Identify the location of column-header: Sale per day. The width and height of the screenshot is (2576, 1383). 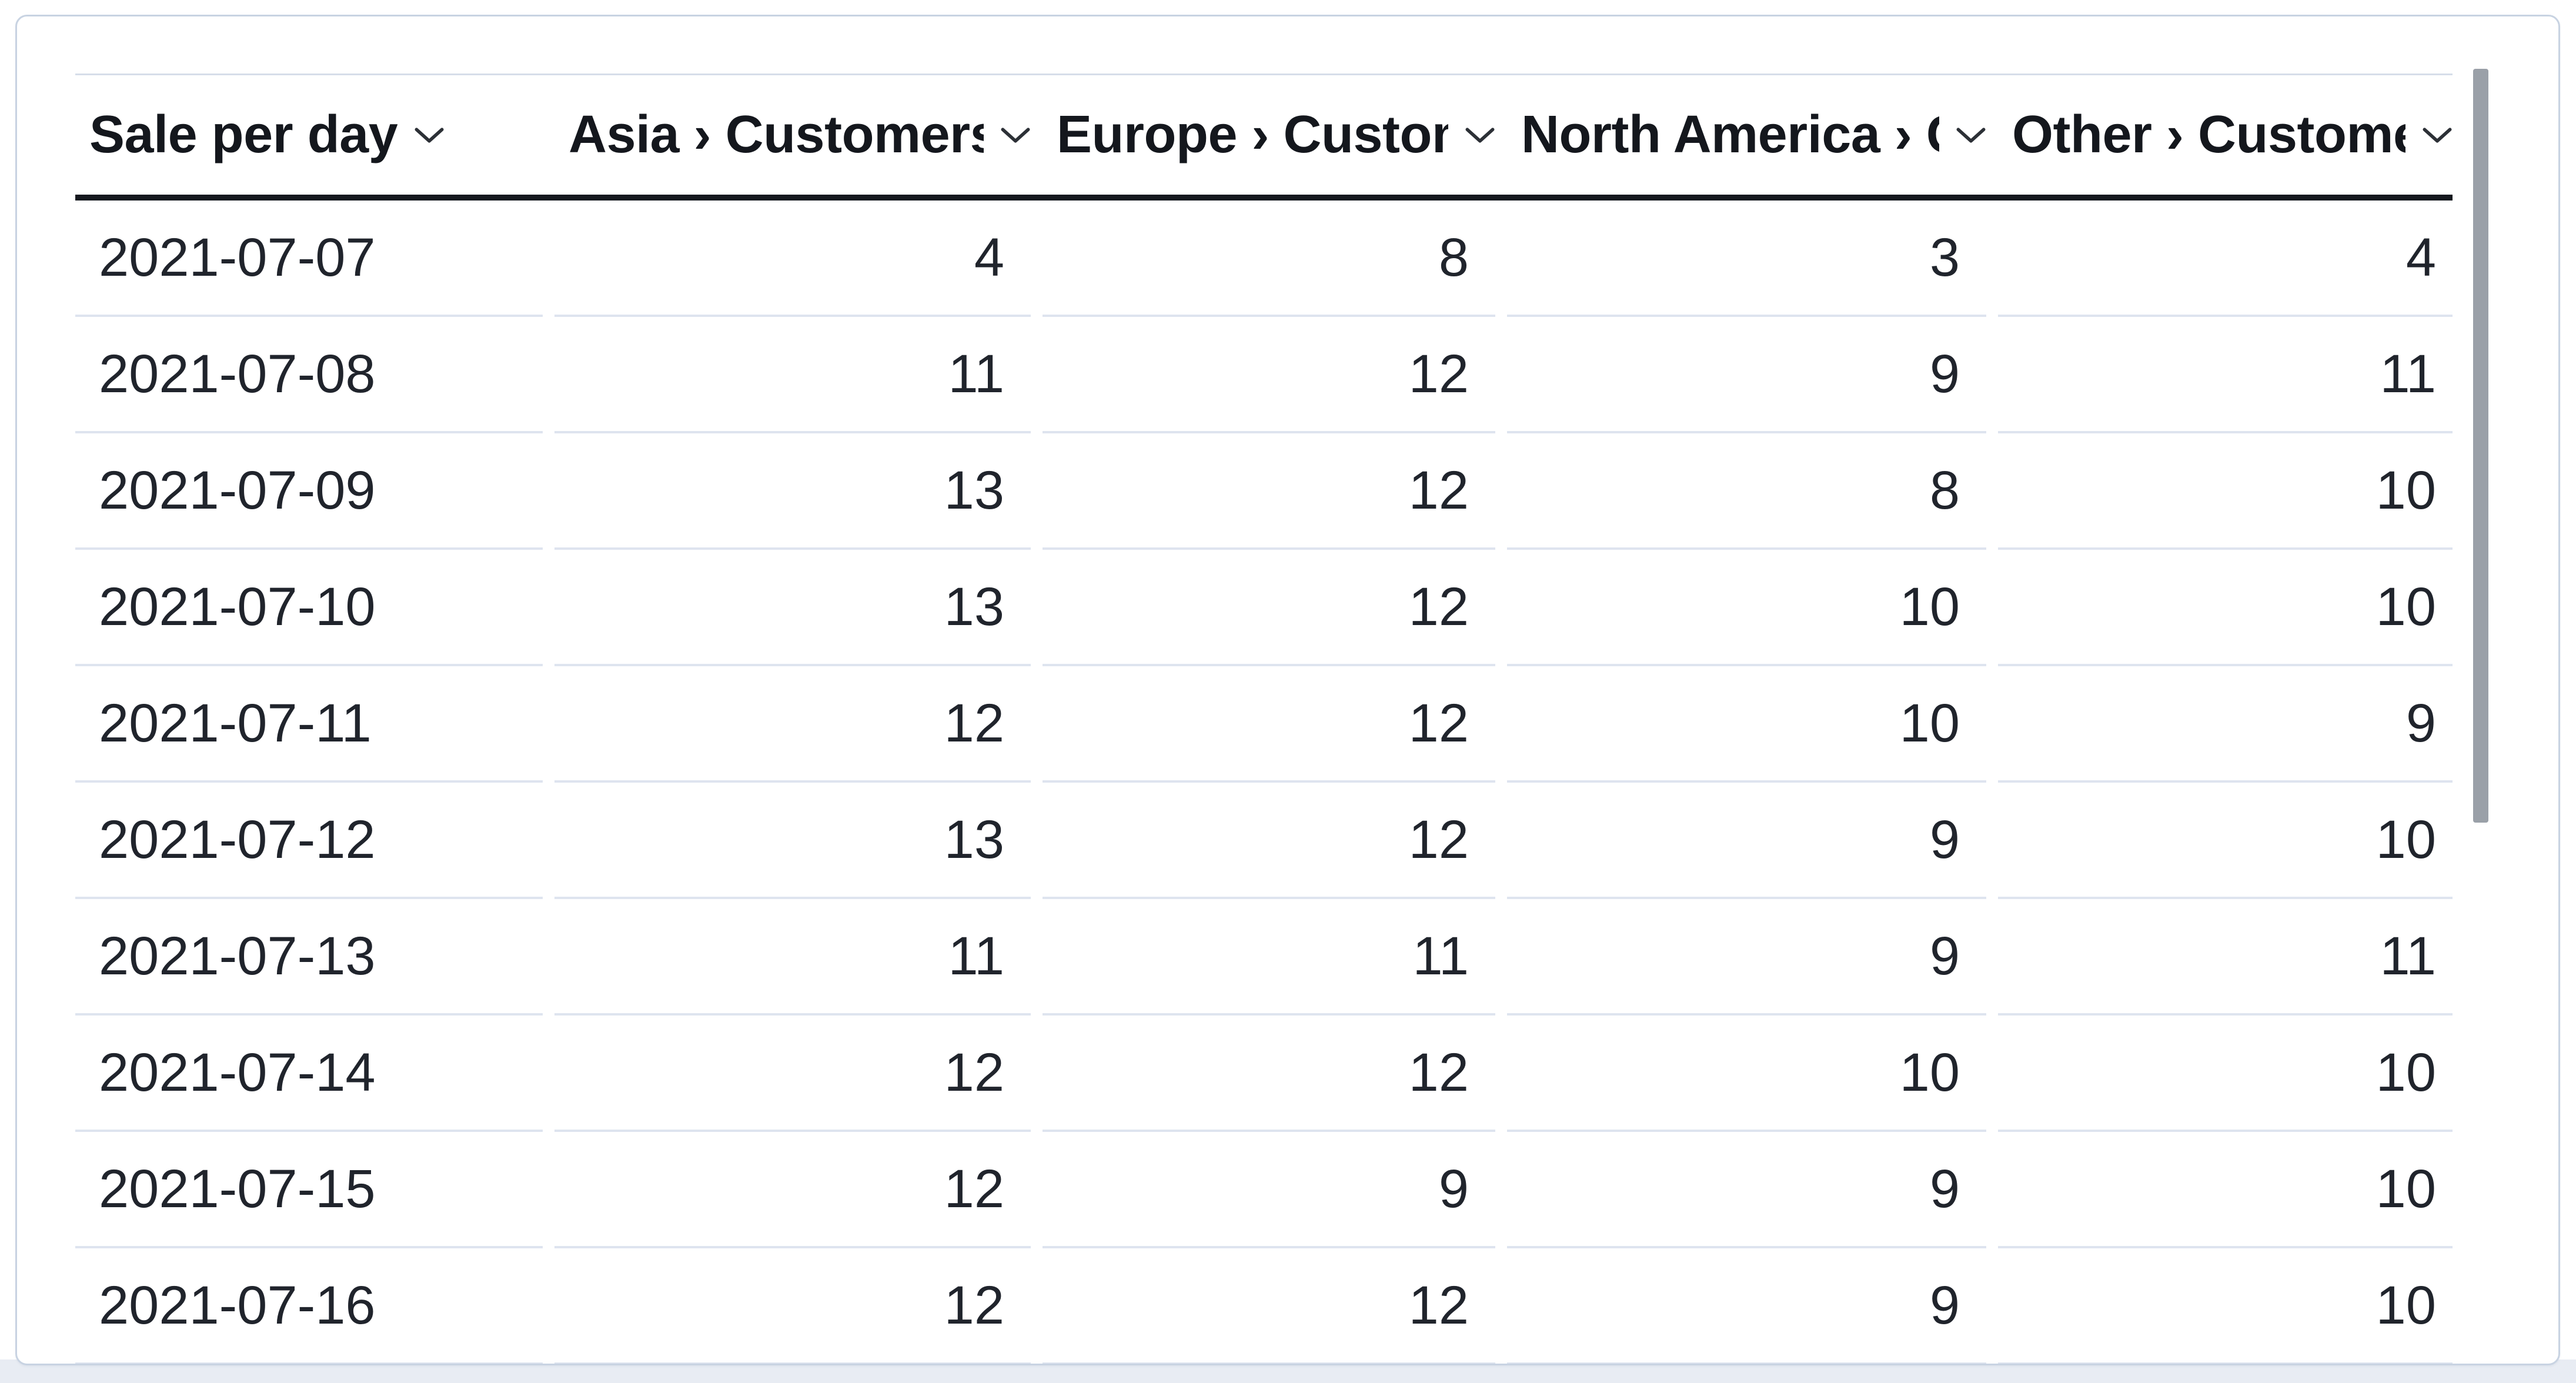
(309, 135).